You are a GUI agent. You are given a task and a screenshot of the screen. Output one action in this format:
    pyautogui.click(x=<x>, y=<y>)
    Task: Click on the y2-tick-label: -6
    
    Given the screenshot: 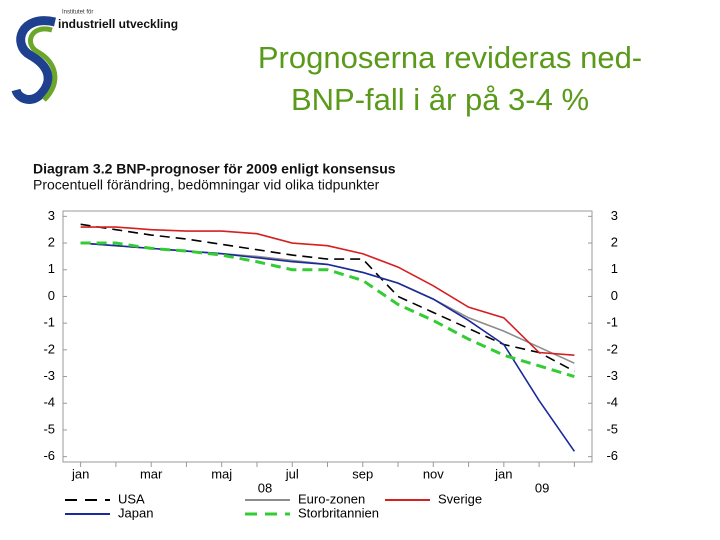 What is the action you would take?
    pyautogui.click(x=612, y=455)
    